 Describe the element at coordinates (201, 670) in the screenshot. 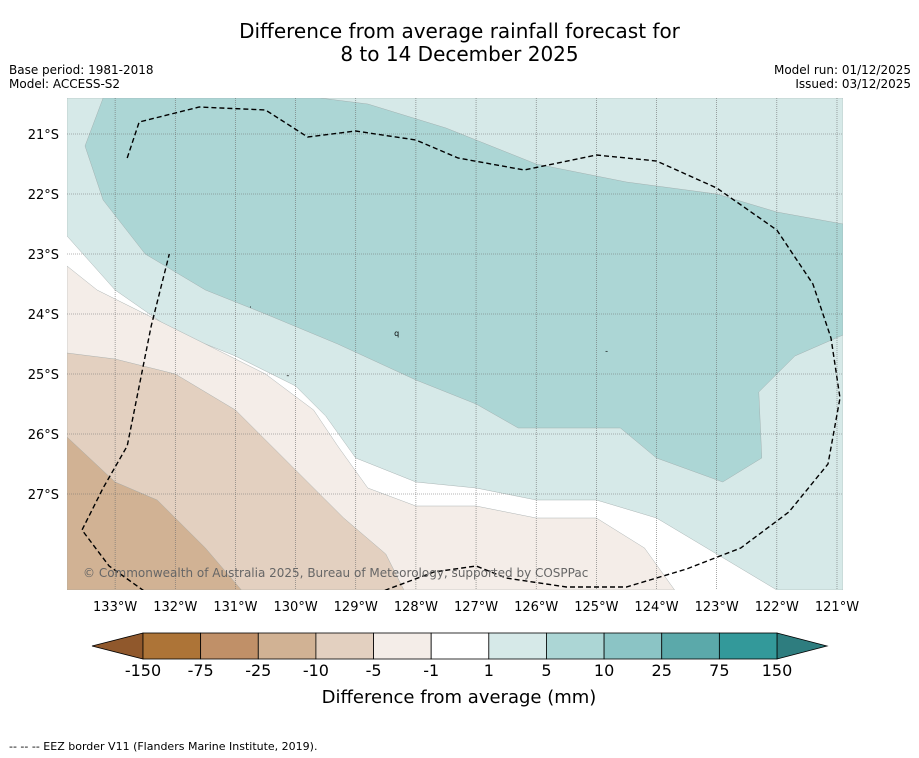

I see `colorbar-tick-label: -75` at that location.